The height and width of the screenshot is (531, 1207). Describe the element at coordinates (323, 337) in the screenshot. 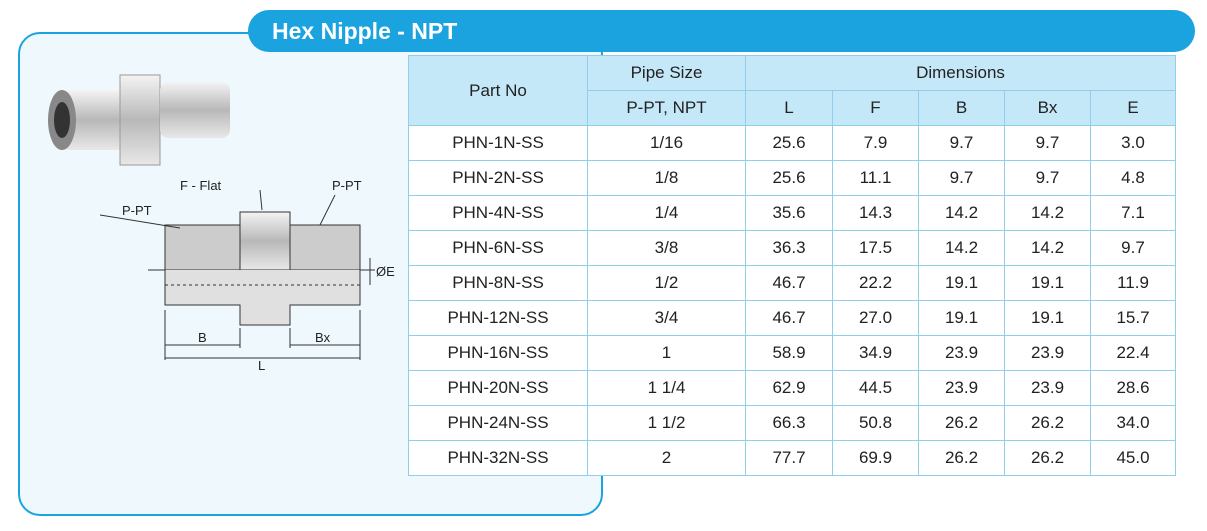

I see `label: Bx` at that location.